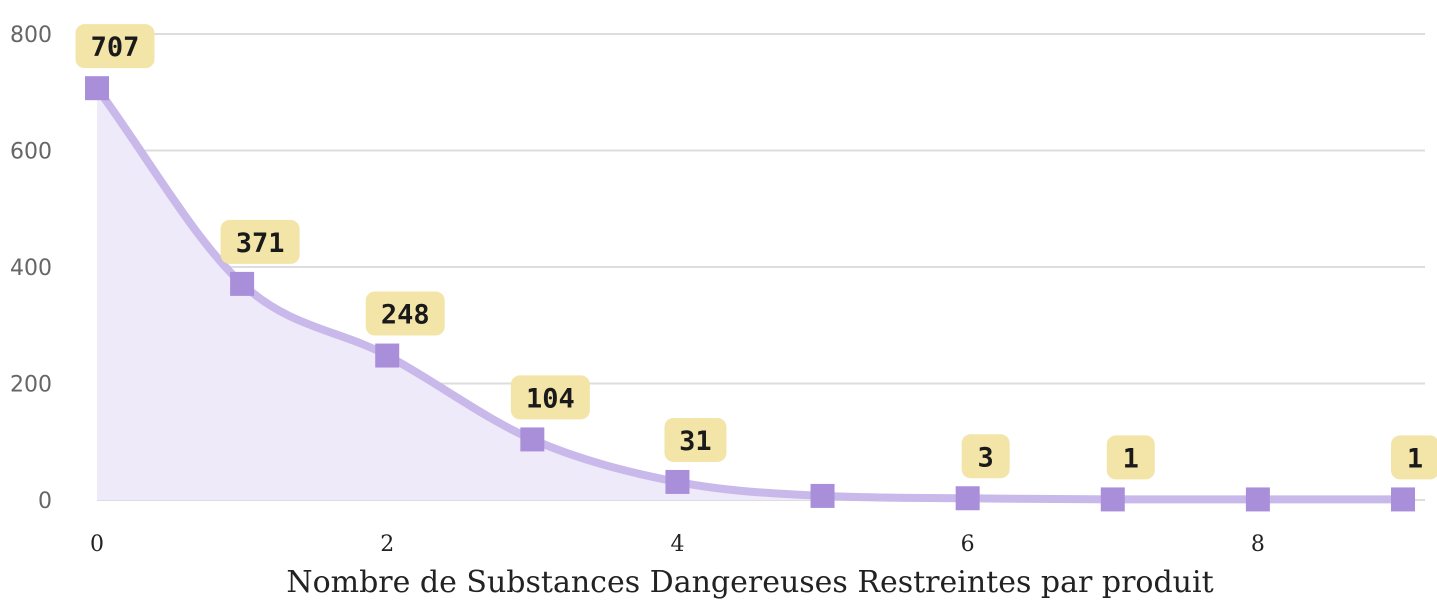 This screenshot has width=1437, height=612. I want to click on y-tick-label: 400, so click(31, 268).